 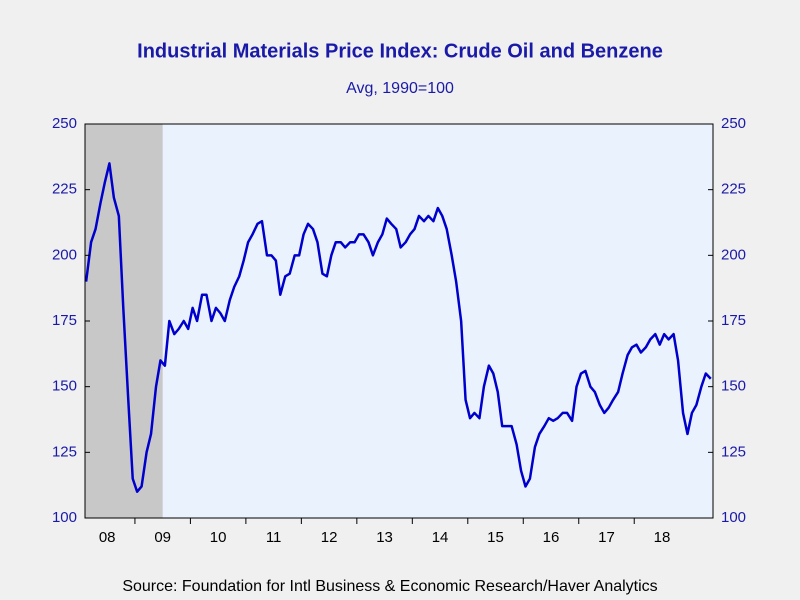 I want to click on y-tick-label: 200, so click(x=64, y=254).